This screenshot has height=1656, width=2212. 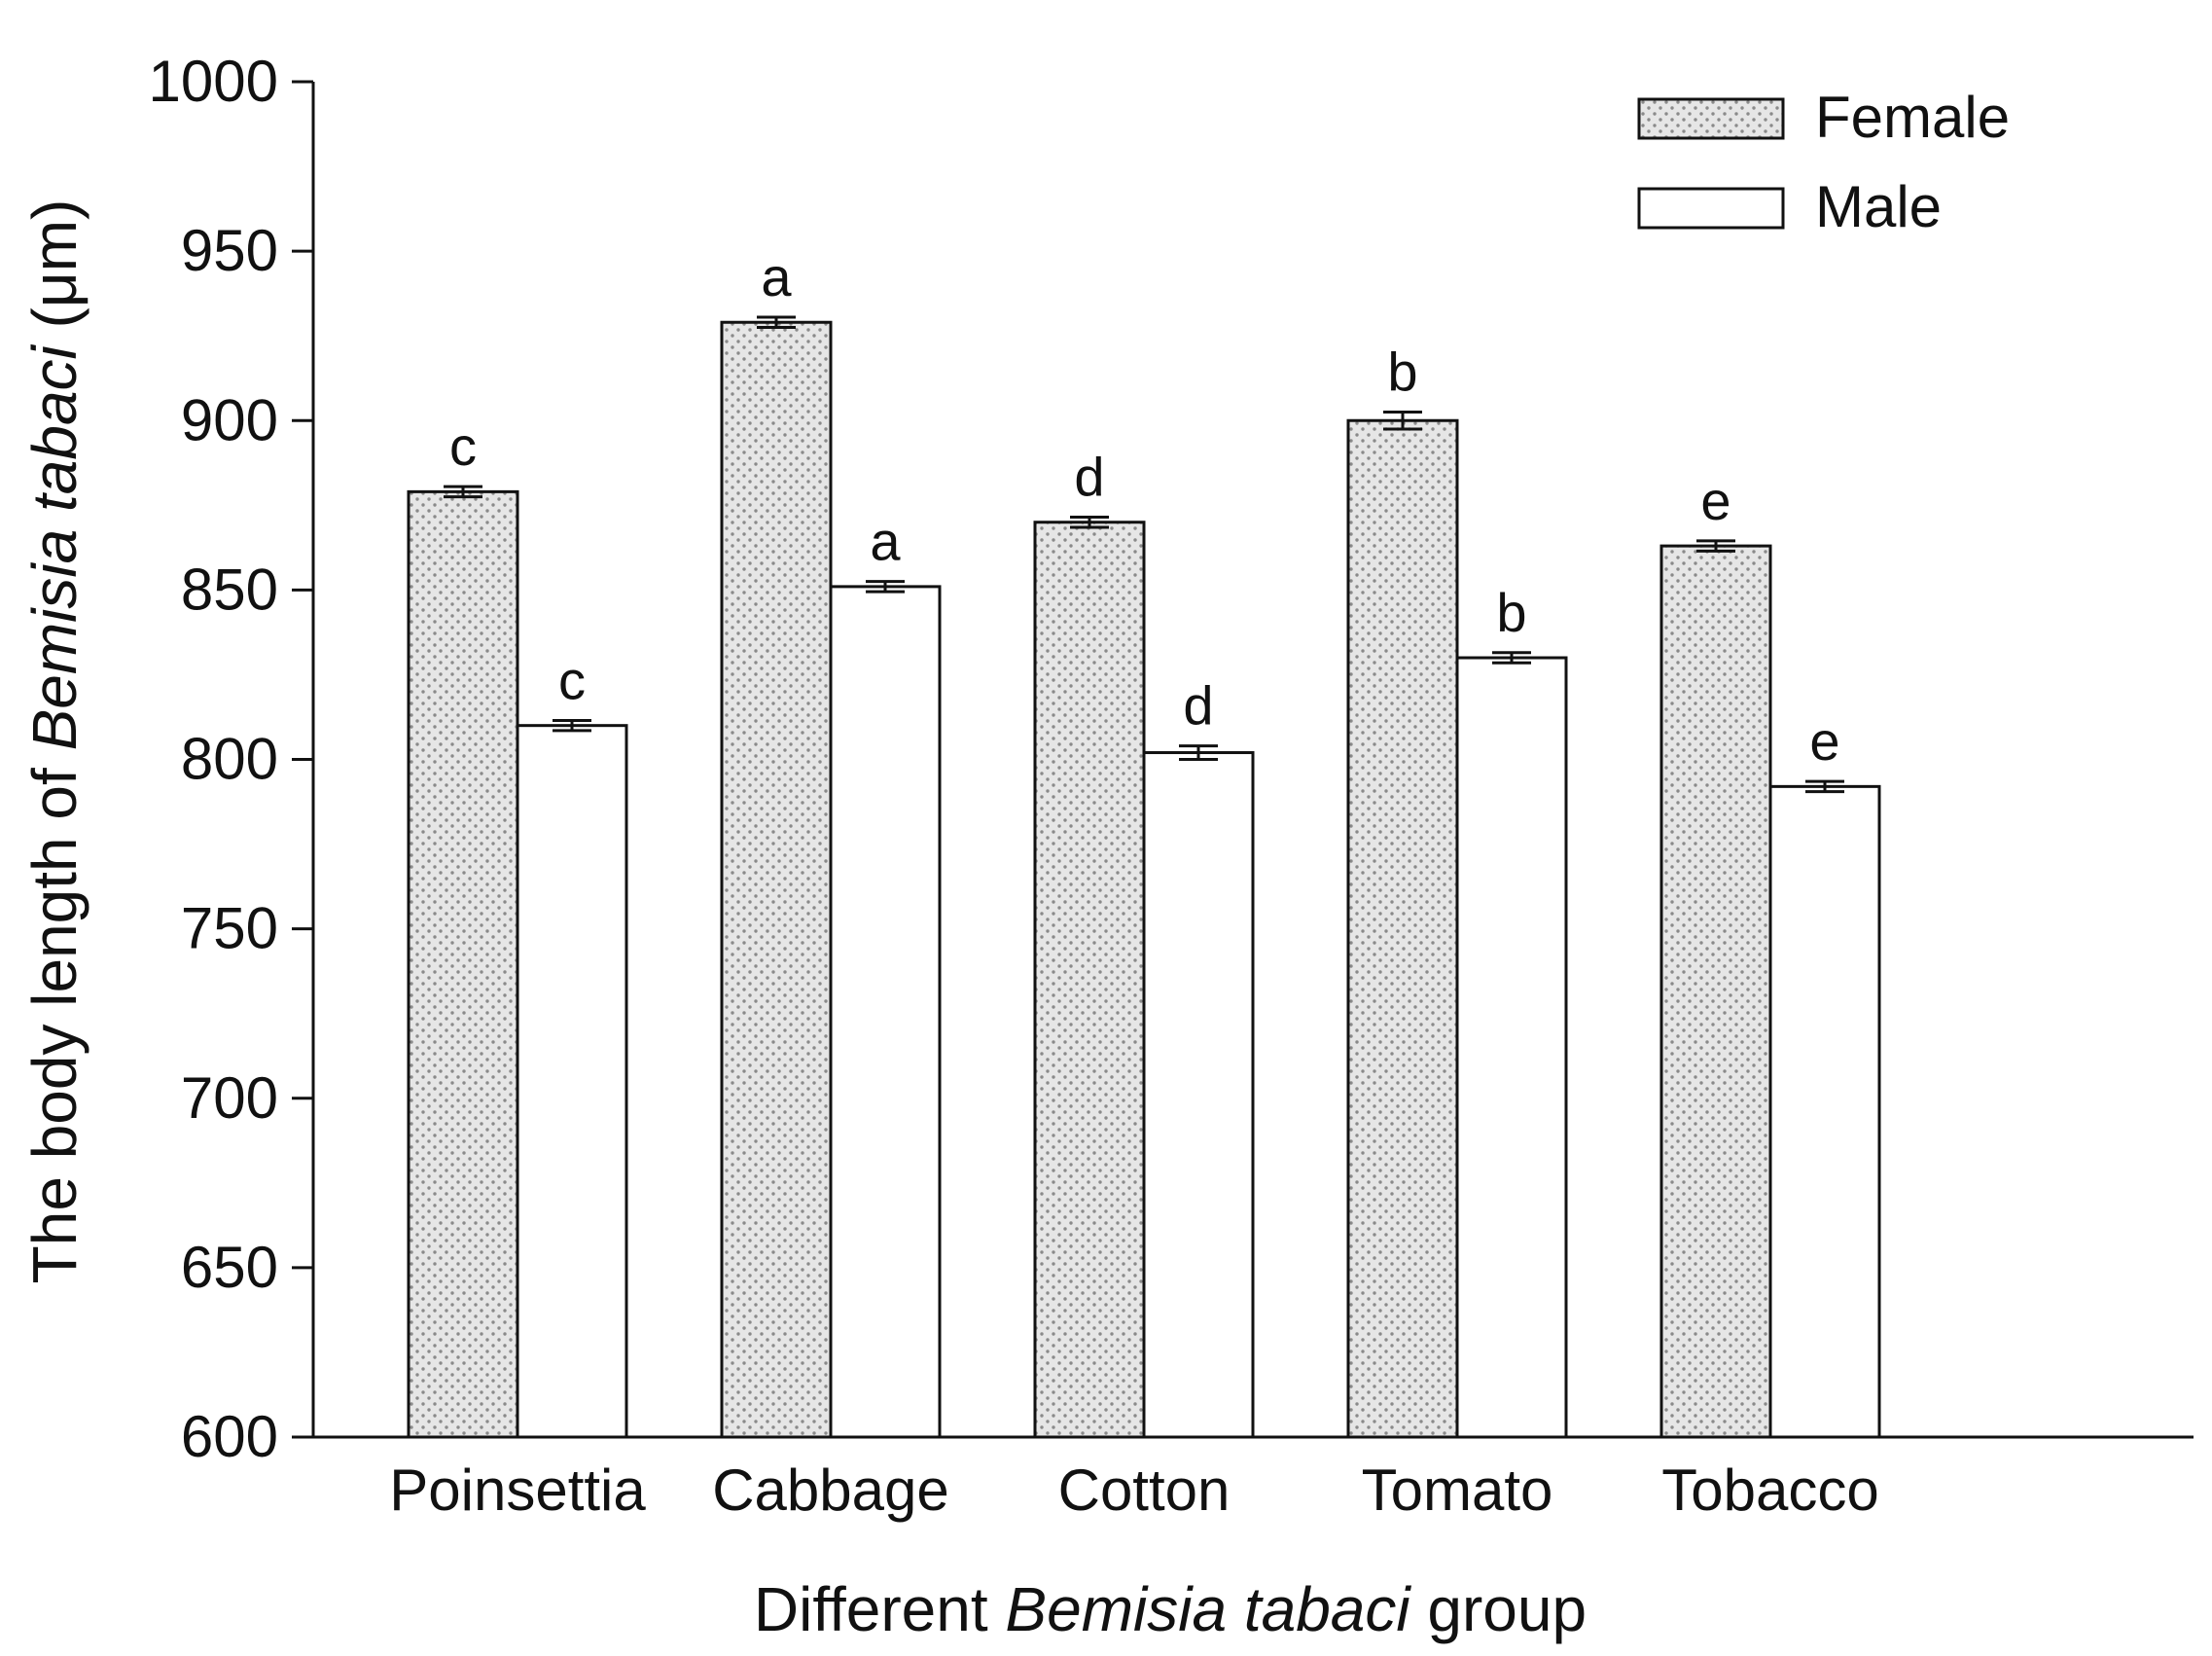 I want to click on x-category-label: Tobacco, so click(x=1769, y=1490).